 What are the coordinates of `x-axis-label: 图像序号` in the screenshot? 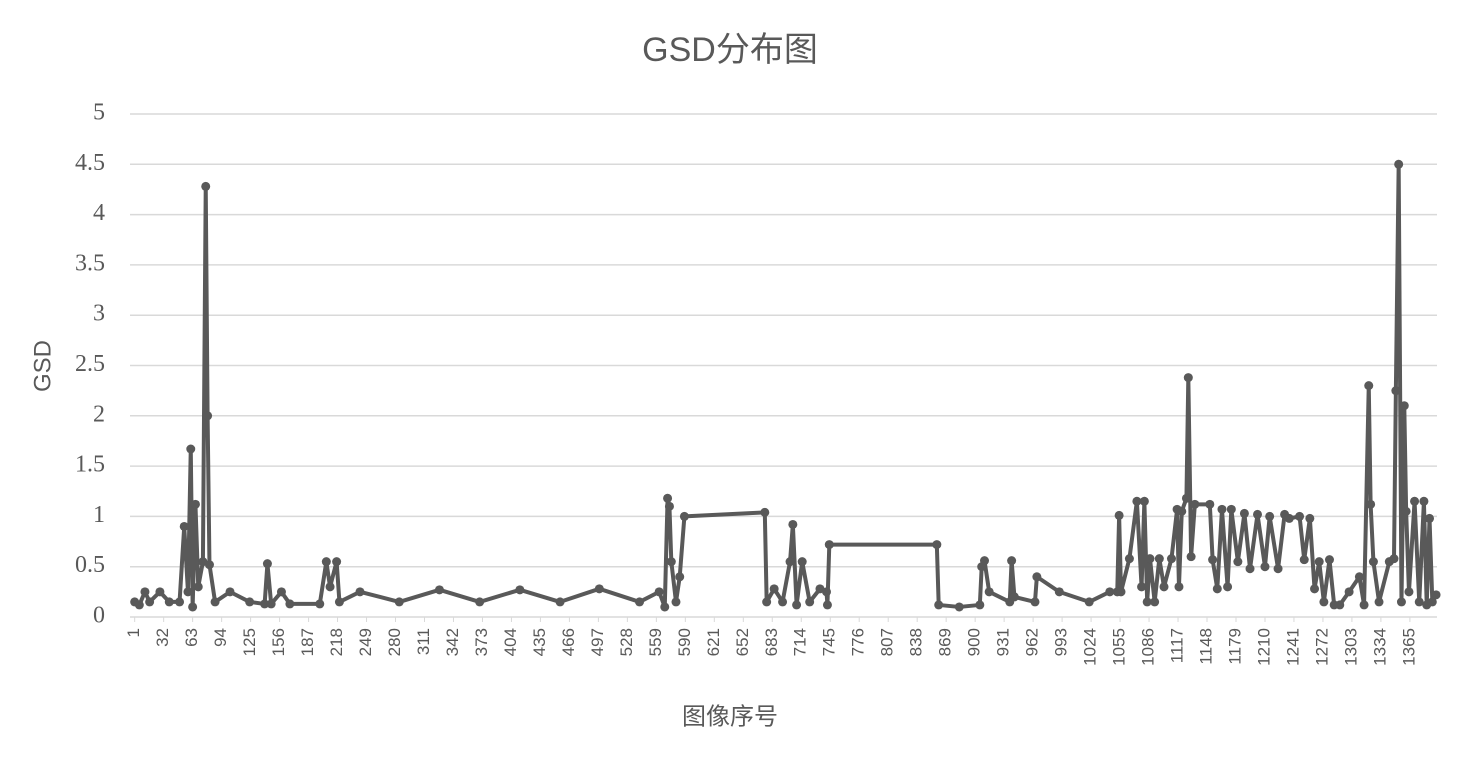 It's located at (730, 716).